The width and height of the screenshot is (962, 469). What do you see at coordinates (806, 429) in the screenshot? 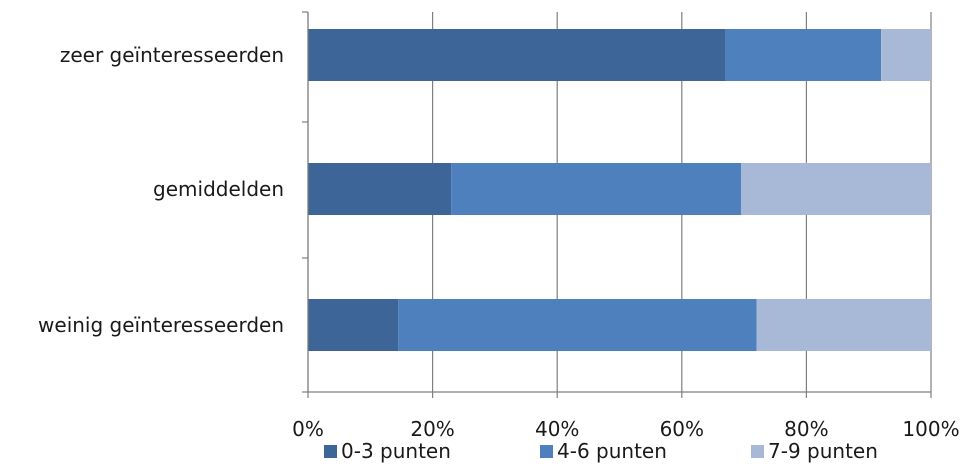
I see `x-tick-label: 80%` at bounding box center [806, 429].